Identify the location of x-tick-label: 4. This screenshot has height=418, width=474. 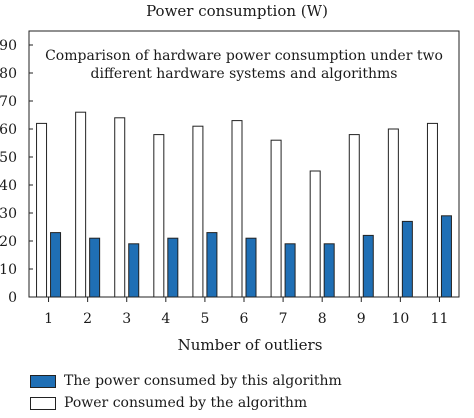
(165, 319).